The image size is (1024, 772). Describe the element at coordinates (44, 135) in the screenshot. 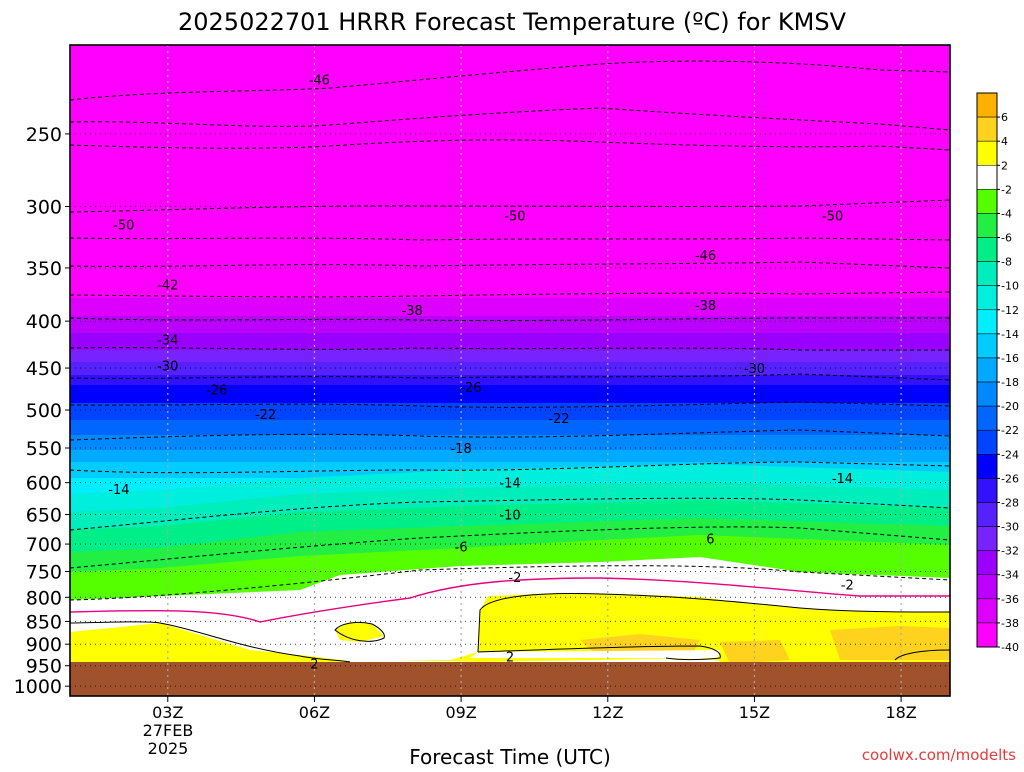

I see `y-tick-label: 250` at that location.